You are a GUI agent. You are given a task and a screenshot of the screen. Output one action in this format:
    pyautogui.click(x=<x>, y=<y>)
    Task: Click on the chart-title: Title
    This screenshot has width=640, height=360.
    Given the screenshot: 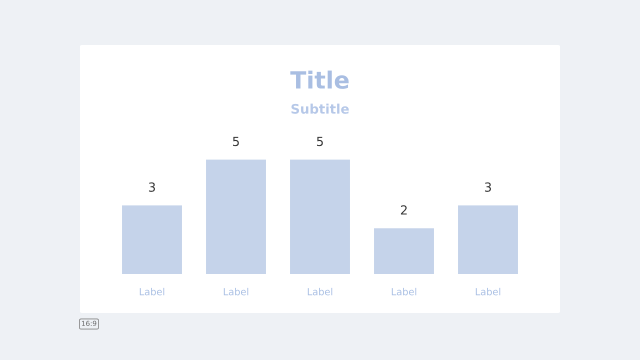 What is the action you would take?
    pyautogui.click(x=319, y=79)
    